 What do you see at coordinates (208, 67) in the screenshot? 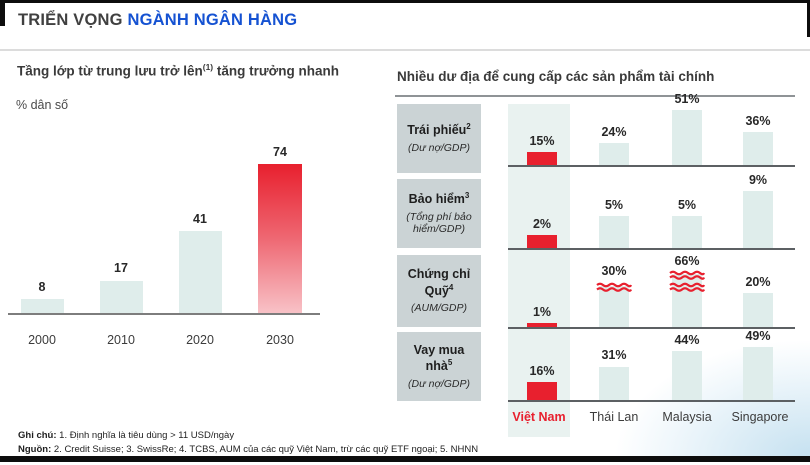
I see `left-heading-footnote-ref: (1)` at bounding box center [208, 67].